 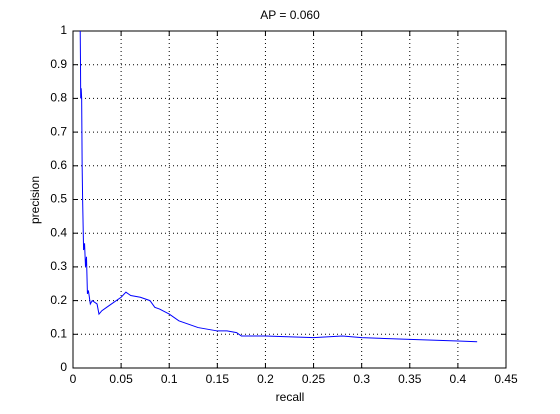 What do you see at coordinates (58, 131) in the screenshot?
I see `y-tick-label: 0.7` at bounding box center [58, 131].